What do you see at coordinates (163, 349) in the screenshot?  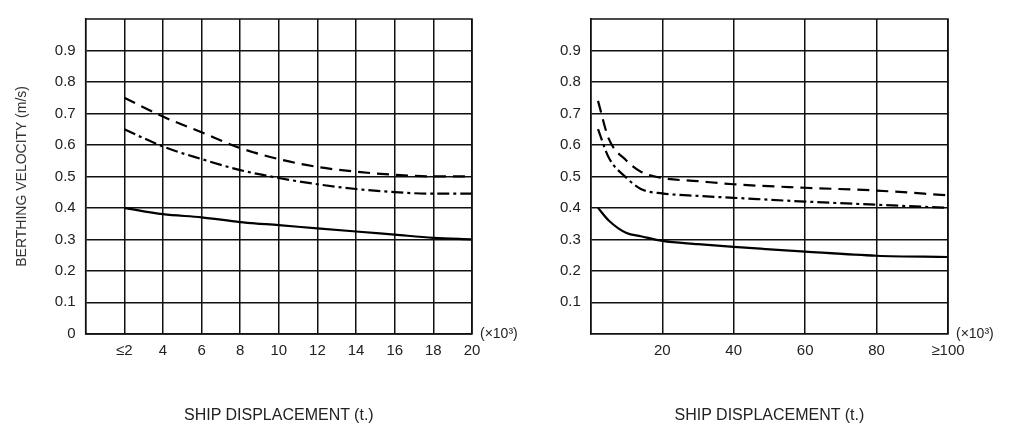 I see `x-tick-label: 4` at bounding box center [163, 349].